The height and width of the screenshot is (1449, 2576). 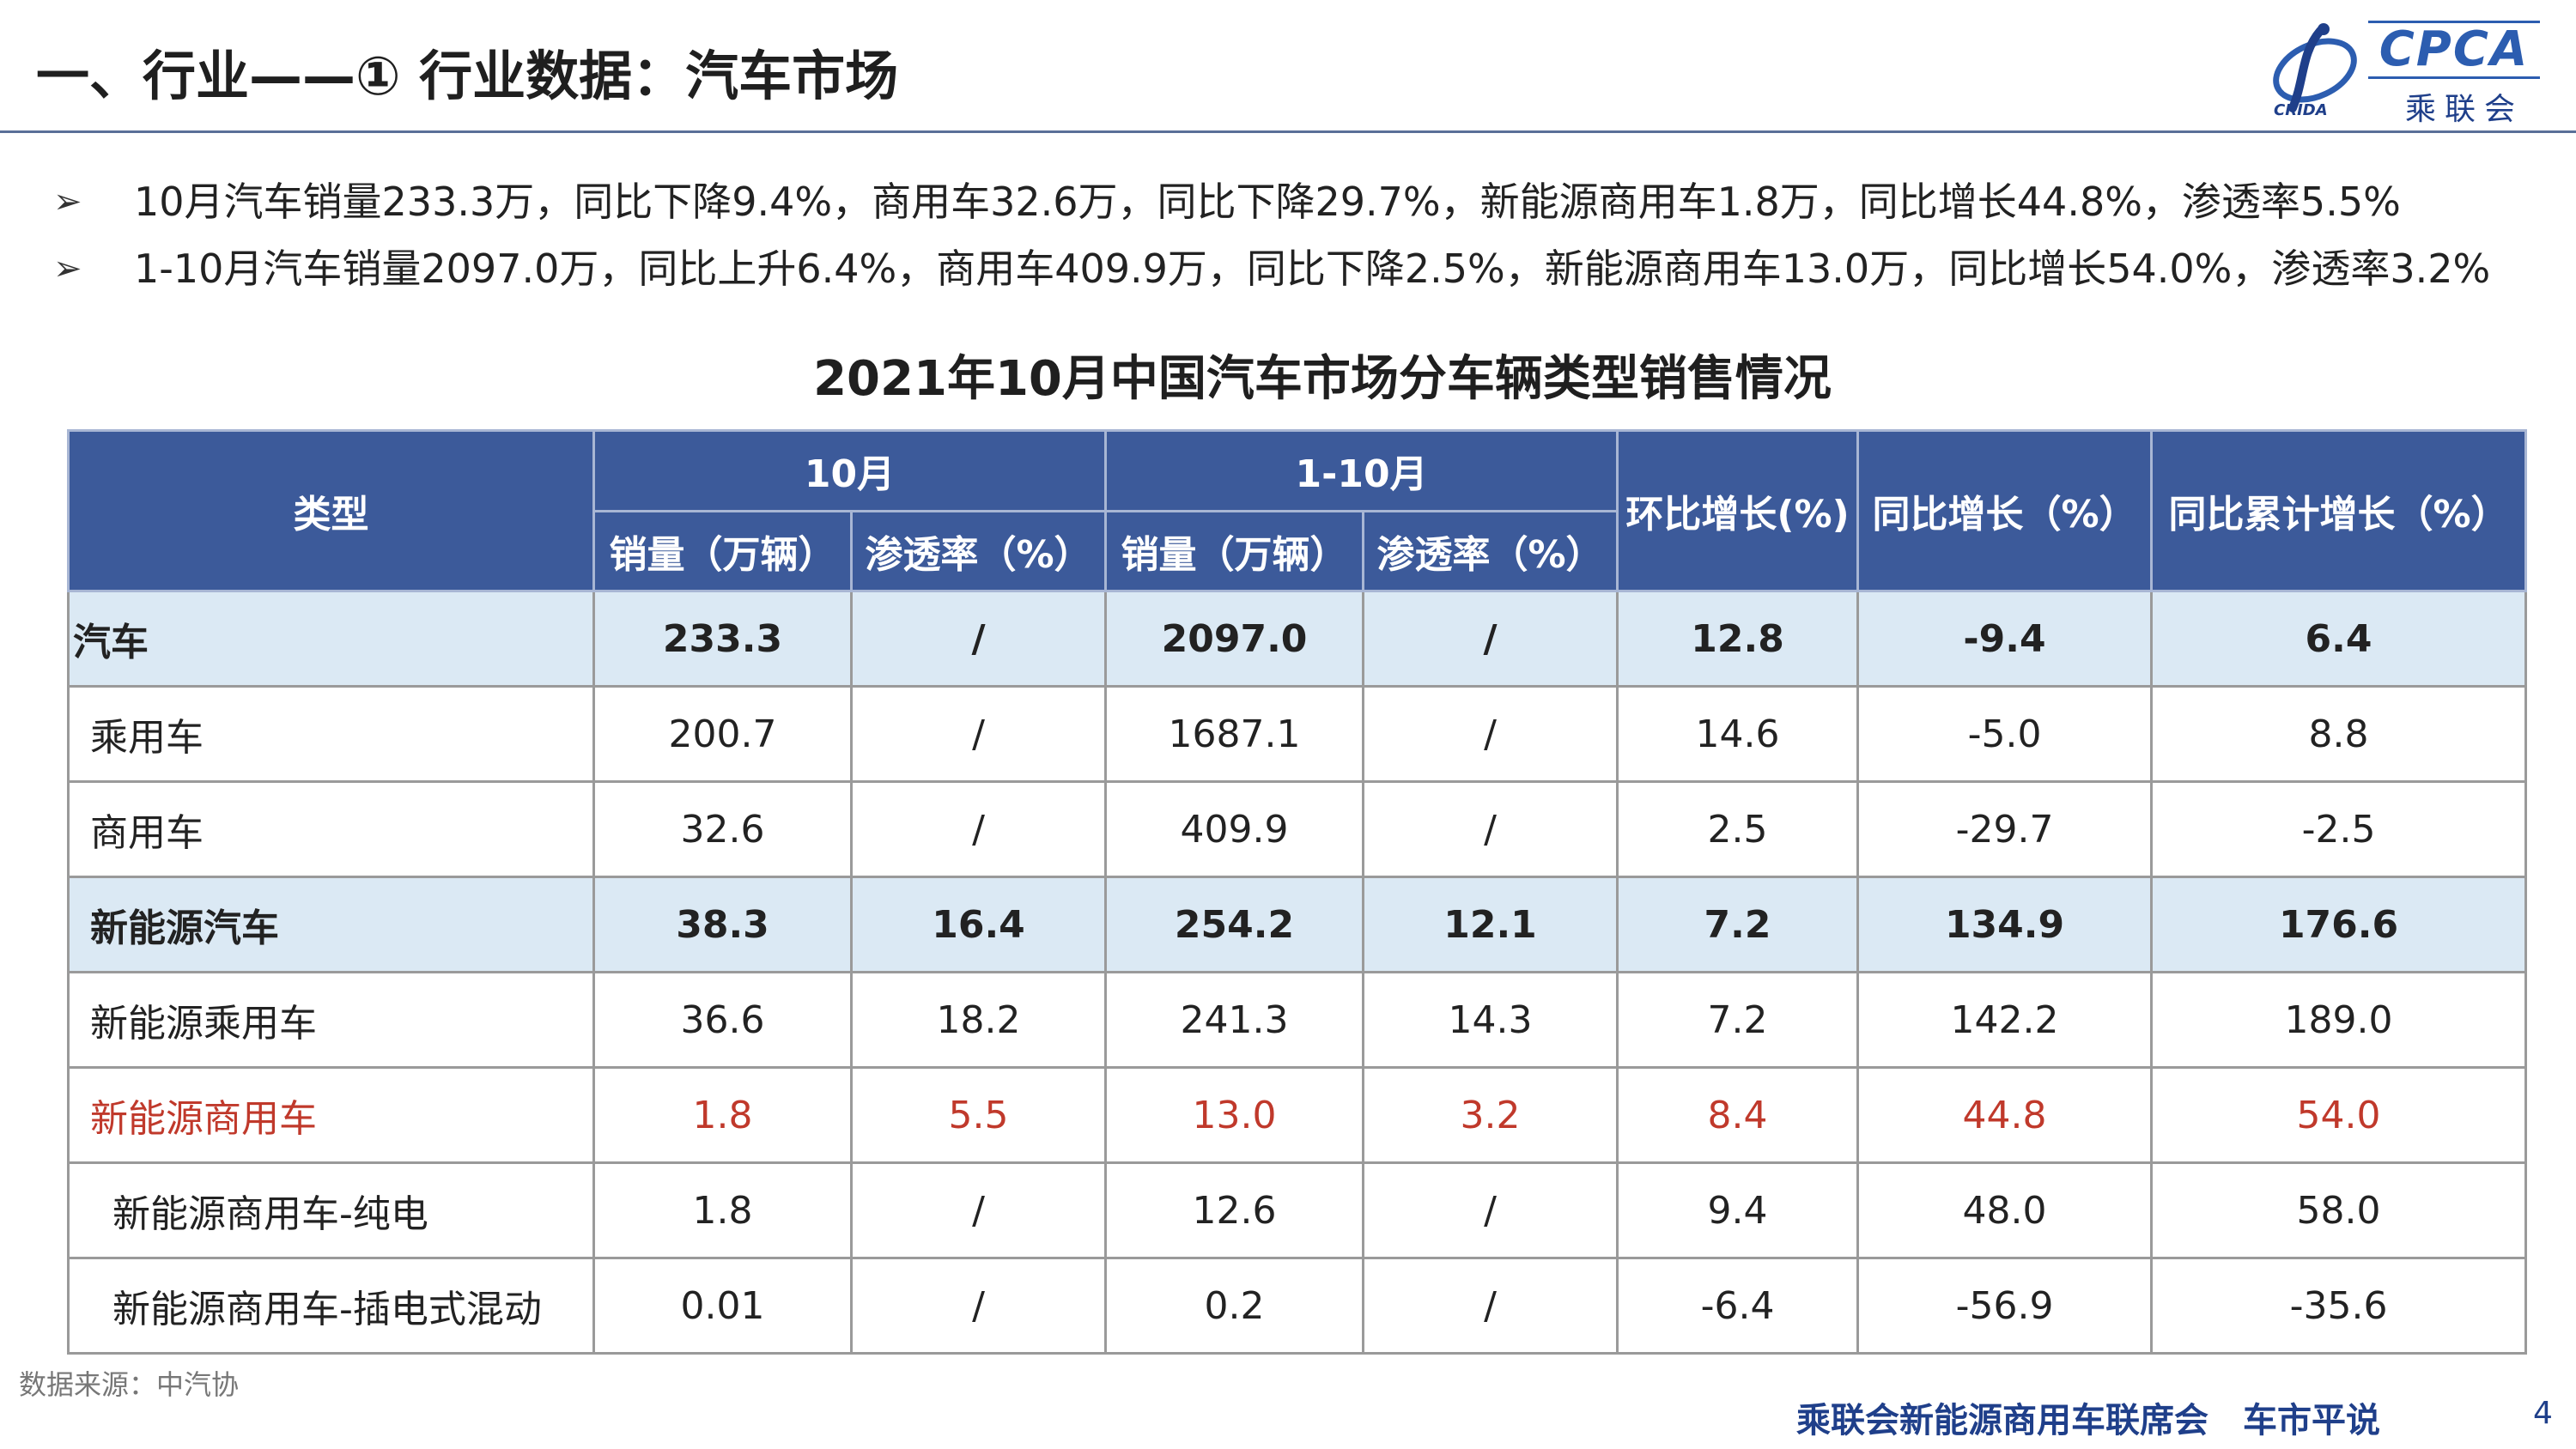 I want to click on cell-yoy: 48.0, so click(x=2005, y=1210).